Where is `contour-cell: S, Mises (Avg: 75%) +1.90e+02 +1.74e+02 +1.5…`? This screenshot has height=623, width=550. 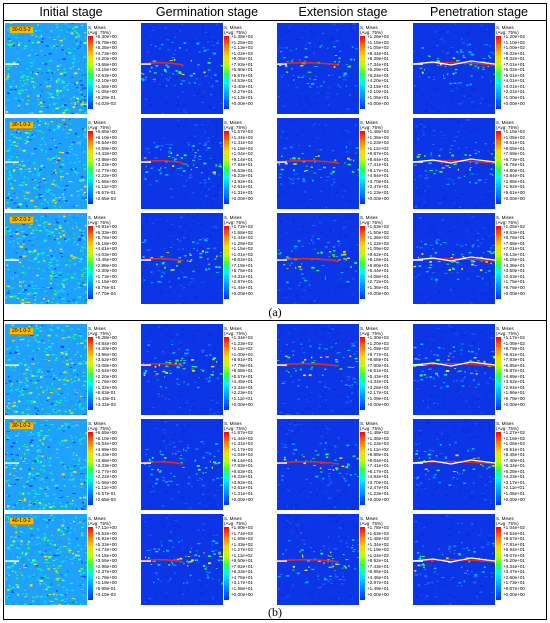 contour-cell: S, Mises (Avg: 75%) +1.90e+02 +1.74e+02 +1.5… is located at coordinates (207, 559).